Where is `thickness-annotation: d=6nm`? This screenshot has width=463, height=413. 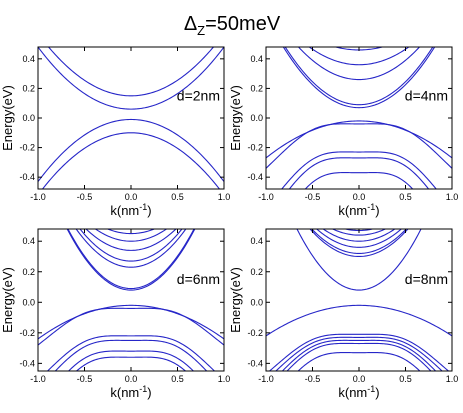 thickness-annotation: d=6nm is located at coordinates (198, 279).